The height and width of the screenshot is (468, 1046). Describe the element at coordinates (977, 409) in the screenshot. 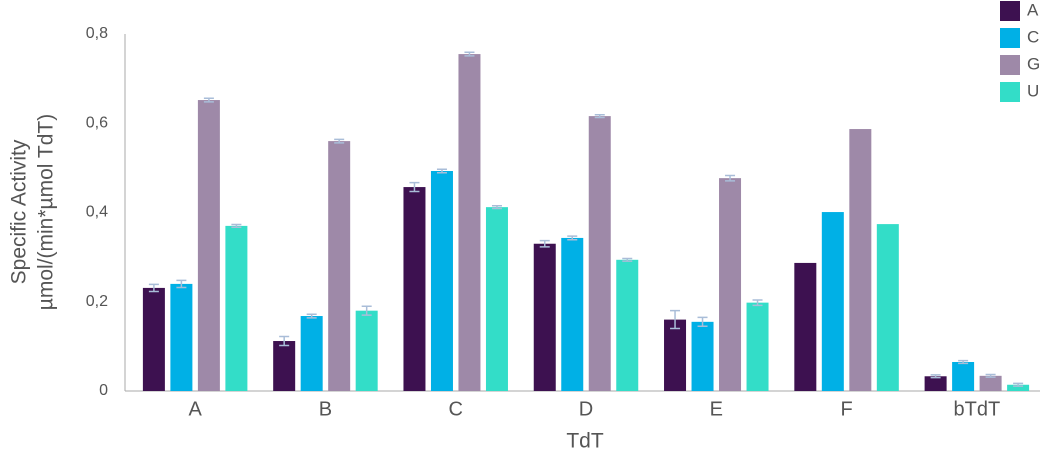

I see `x-tick-label: bTdT` at that location.